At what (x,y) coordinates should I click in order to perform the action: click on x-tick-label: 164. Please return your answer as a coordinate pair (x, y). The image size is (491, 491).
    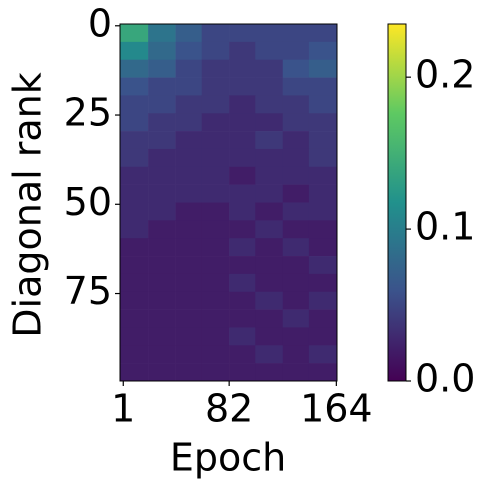
    Looking at the image, I should click on (336, 409).